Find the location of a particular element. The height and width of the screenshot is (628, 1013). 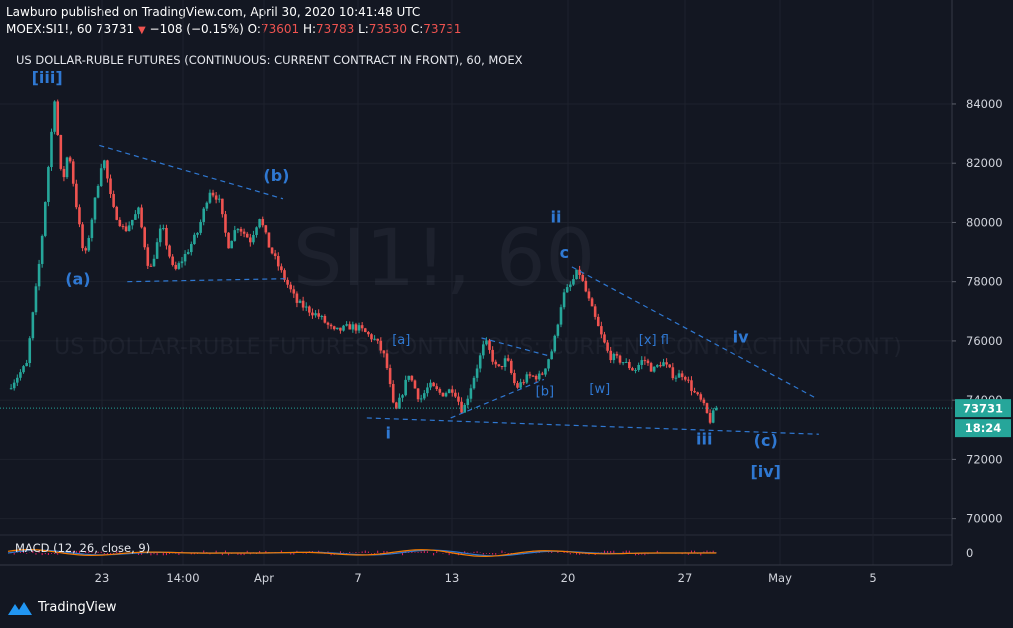

macd-pane is located at coordinates (362, 553).